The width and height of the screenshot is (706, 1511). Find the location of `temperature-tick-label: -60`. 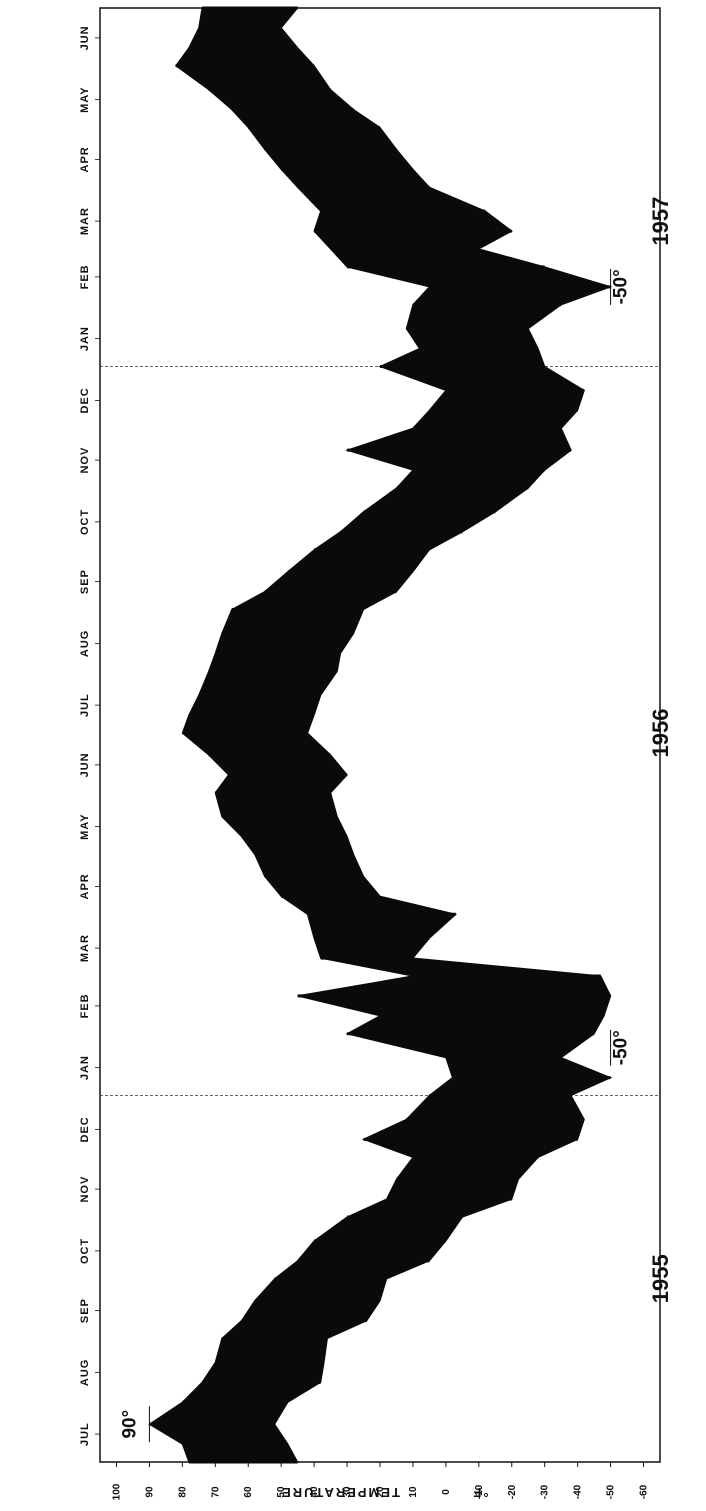

temperature-tick-label: -60 is located at coordinates (644, 1491).